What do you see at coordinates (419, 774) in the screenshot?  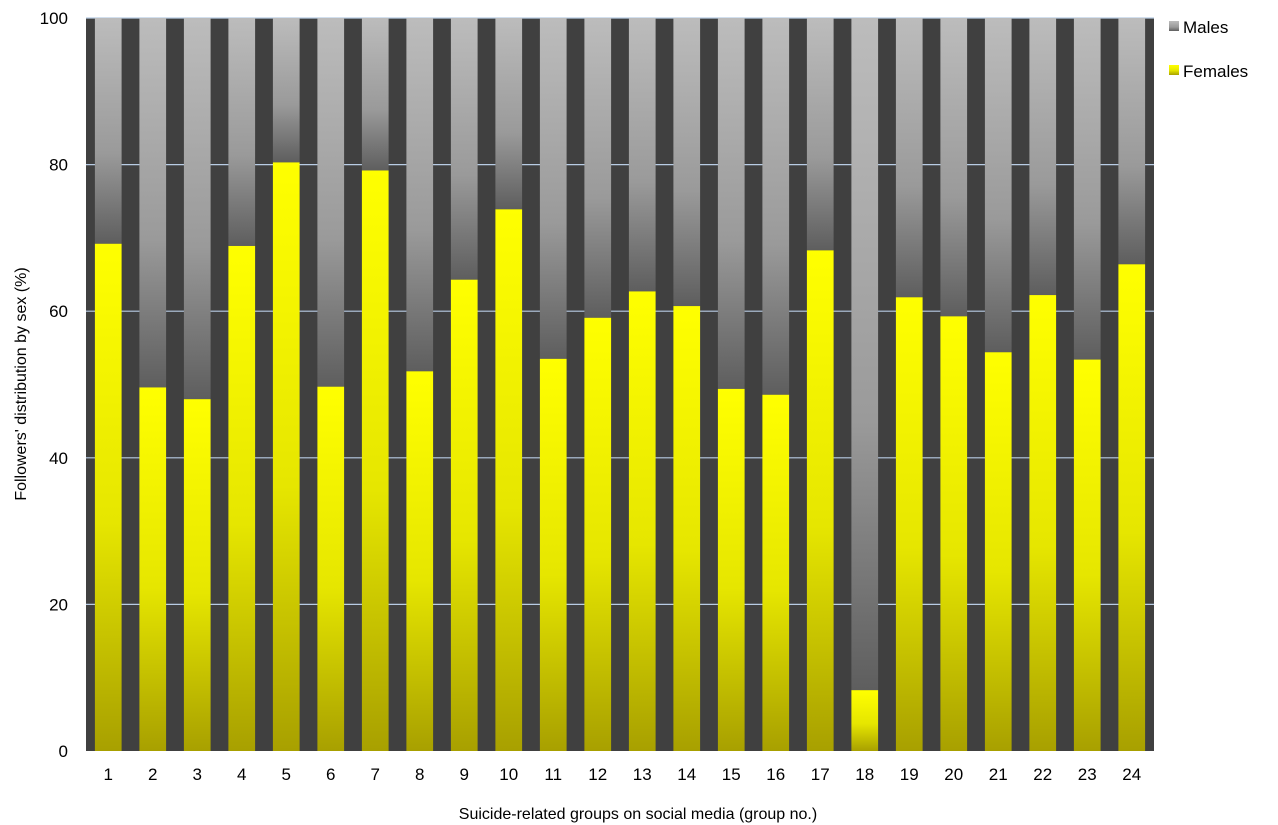 I see `x-tick-label: 8` at bounding box center [419, 774].